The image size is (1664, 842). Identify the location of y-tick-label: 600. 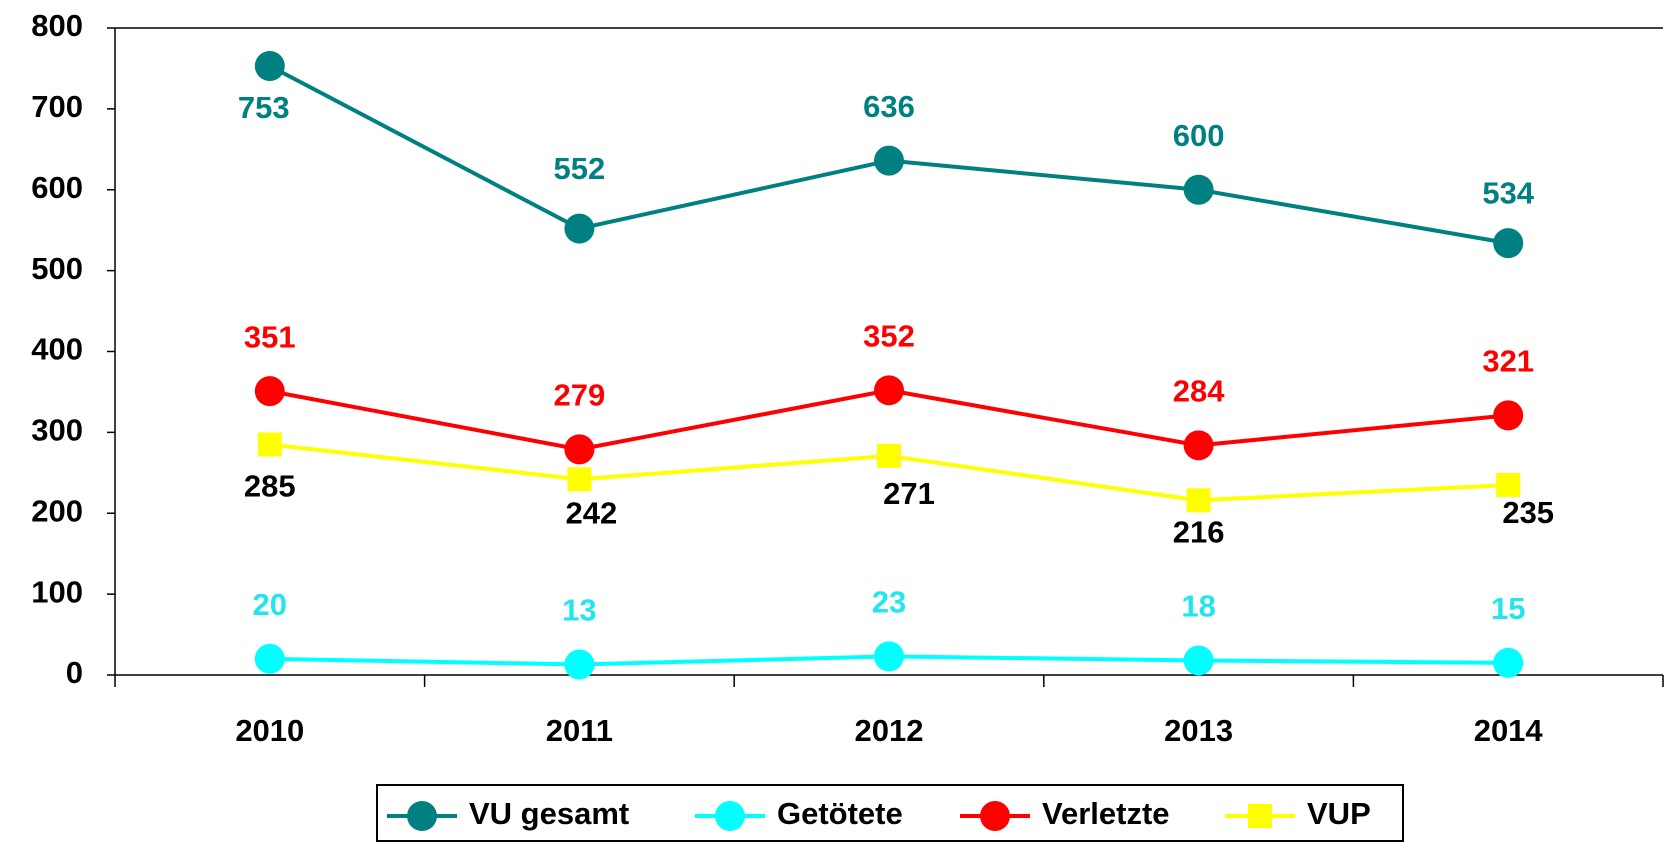
(57, 187).